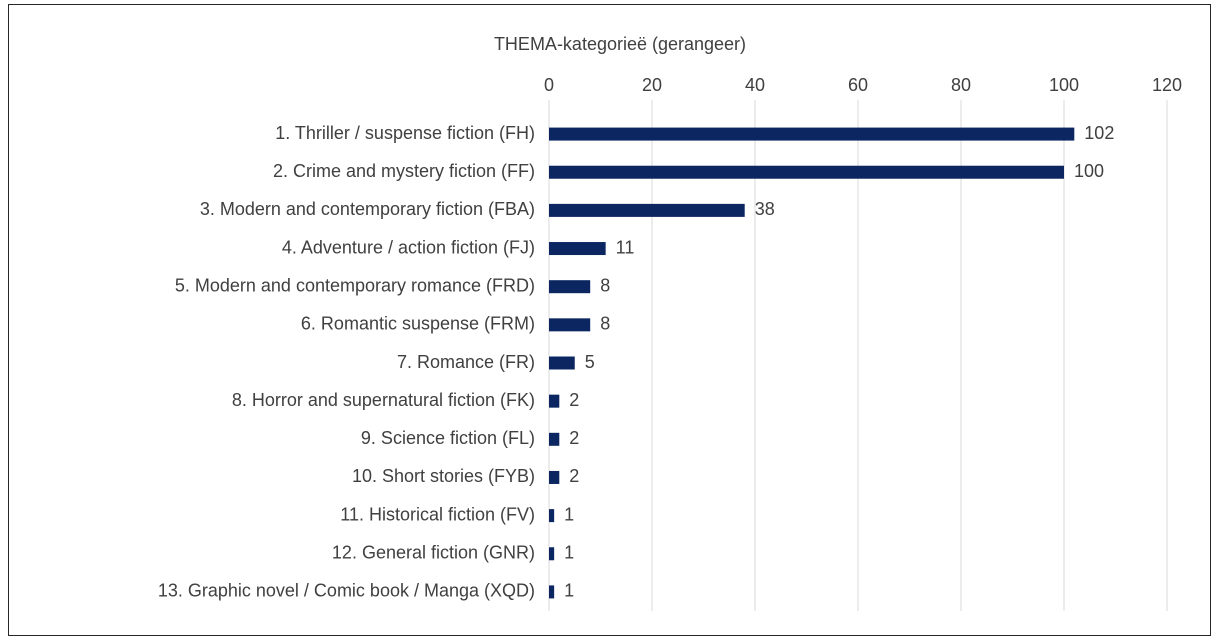 This screenshot has height=637, width=1212. I want to click on y-tick-label: 5. Modern and contemporary romance (FRD), so click(355, 285).